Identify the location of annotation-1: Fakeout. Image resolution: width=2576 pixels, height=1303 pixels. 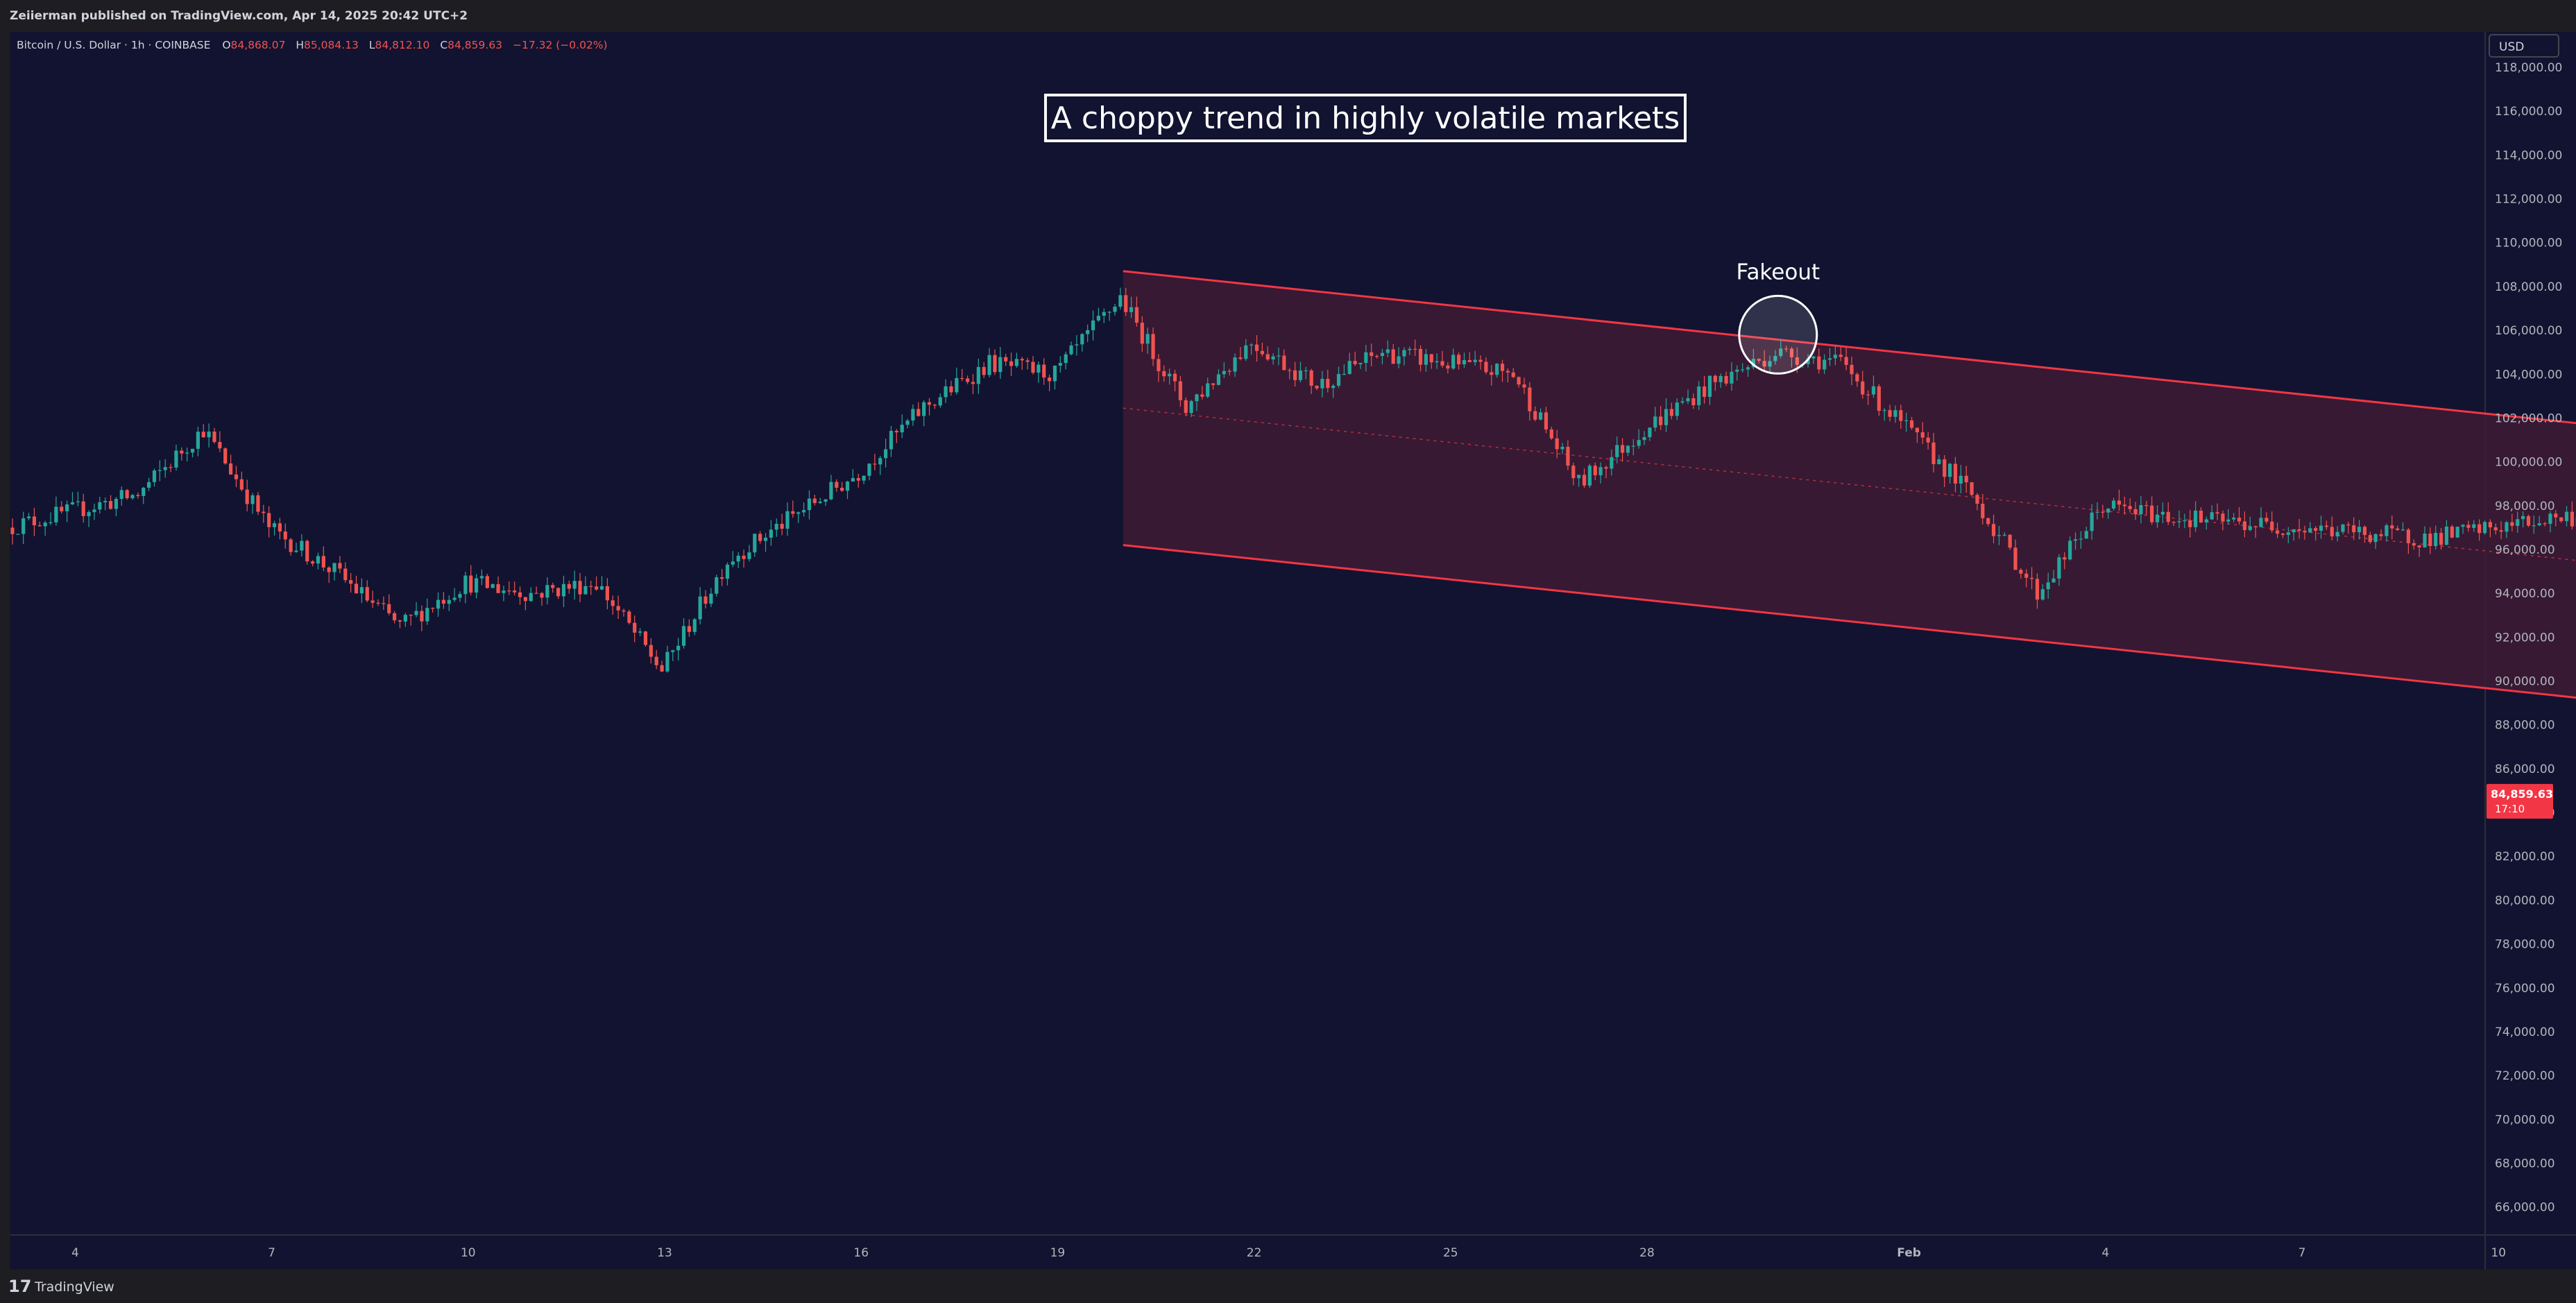
(1778, 317).